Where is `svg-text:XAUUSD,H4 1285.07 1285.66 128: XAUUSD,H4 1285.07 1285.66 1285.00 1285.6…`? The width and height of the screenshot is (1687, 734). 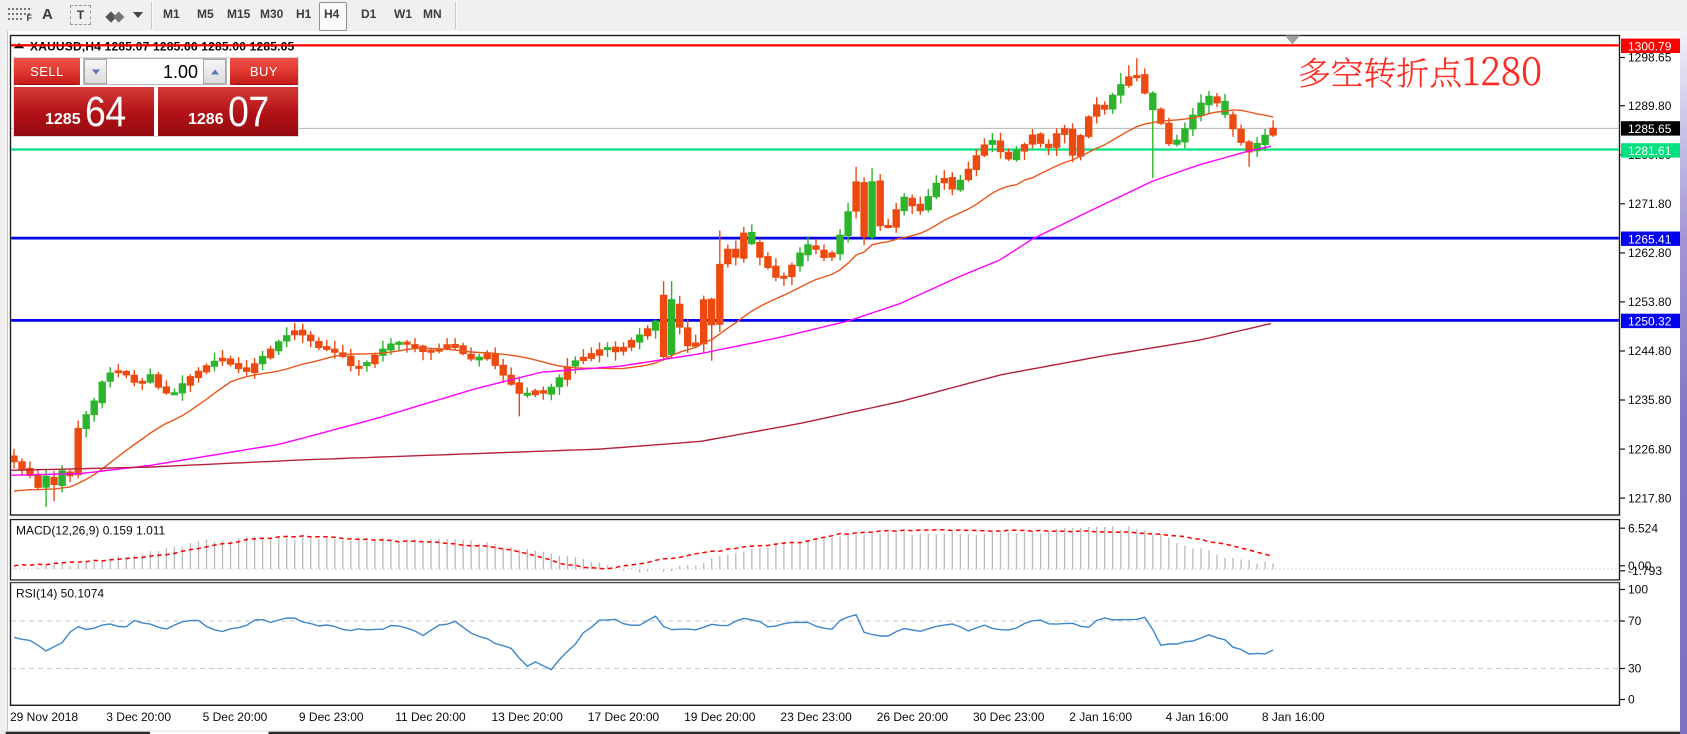
svg-text:XAUUSD,H4 1285.07 1285.66 128: XAUUSD,H4 1285.07 1285.66 1285.00 1285.6… is located at coordinates (162, 47).